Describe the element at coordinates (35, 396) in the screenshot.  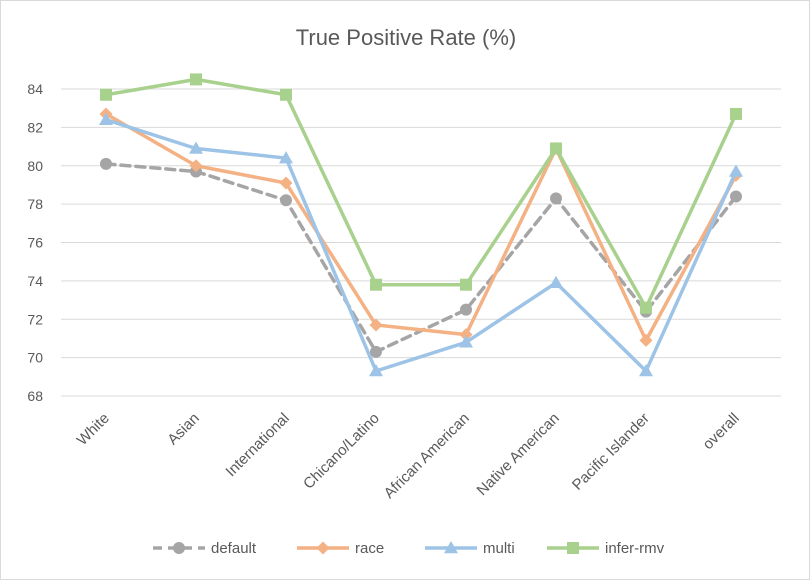
I see `y-tick-label: 68` at that location.